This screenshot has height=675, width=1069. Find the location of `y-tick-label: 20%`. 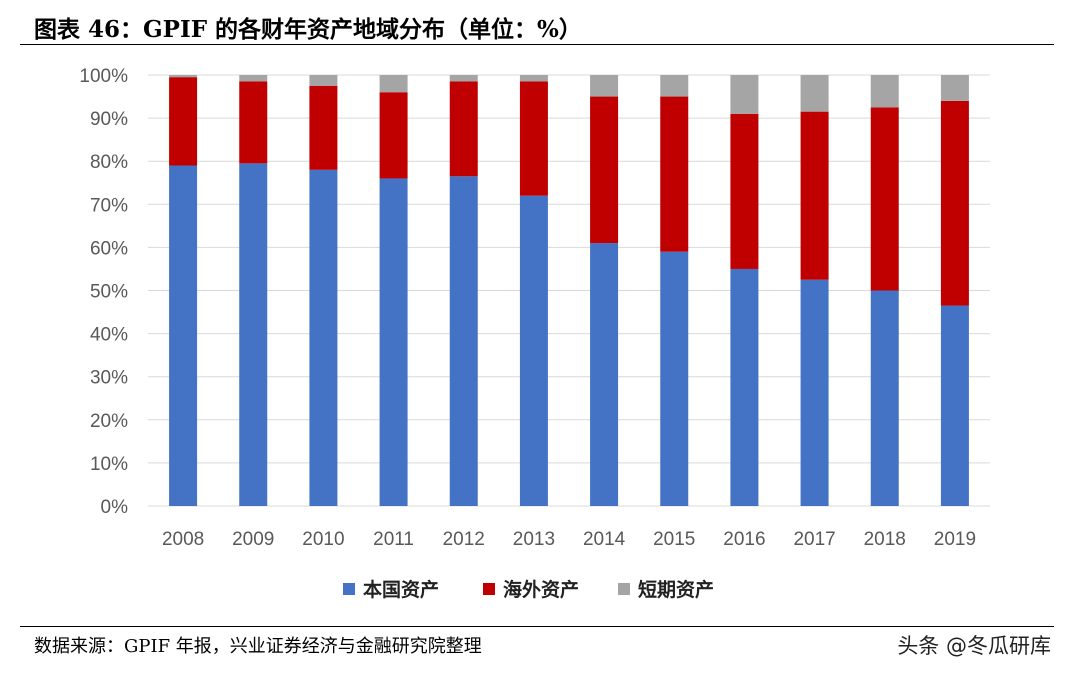

y-tick-label: 20% is located at coordinates (109, 421).